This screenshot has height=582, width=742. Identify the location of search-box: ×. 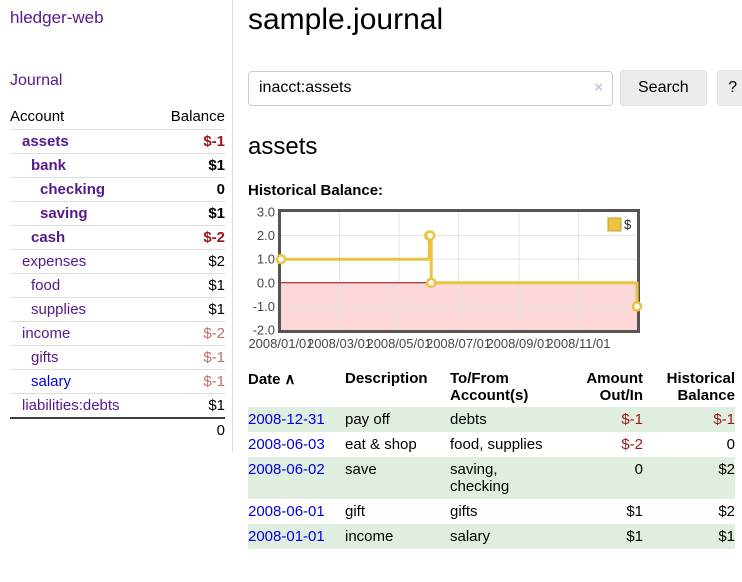
(430, 88).